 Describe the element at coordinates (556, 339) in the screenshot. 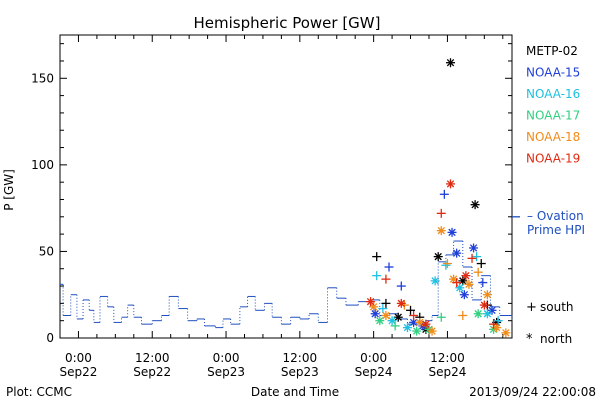

I see `legend-symbol-north: north` at that location.